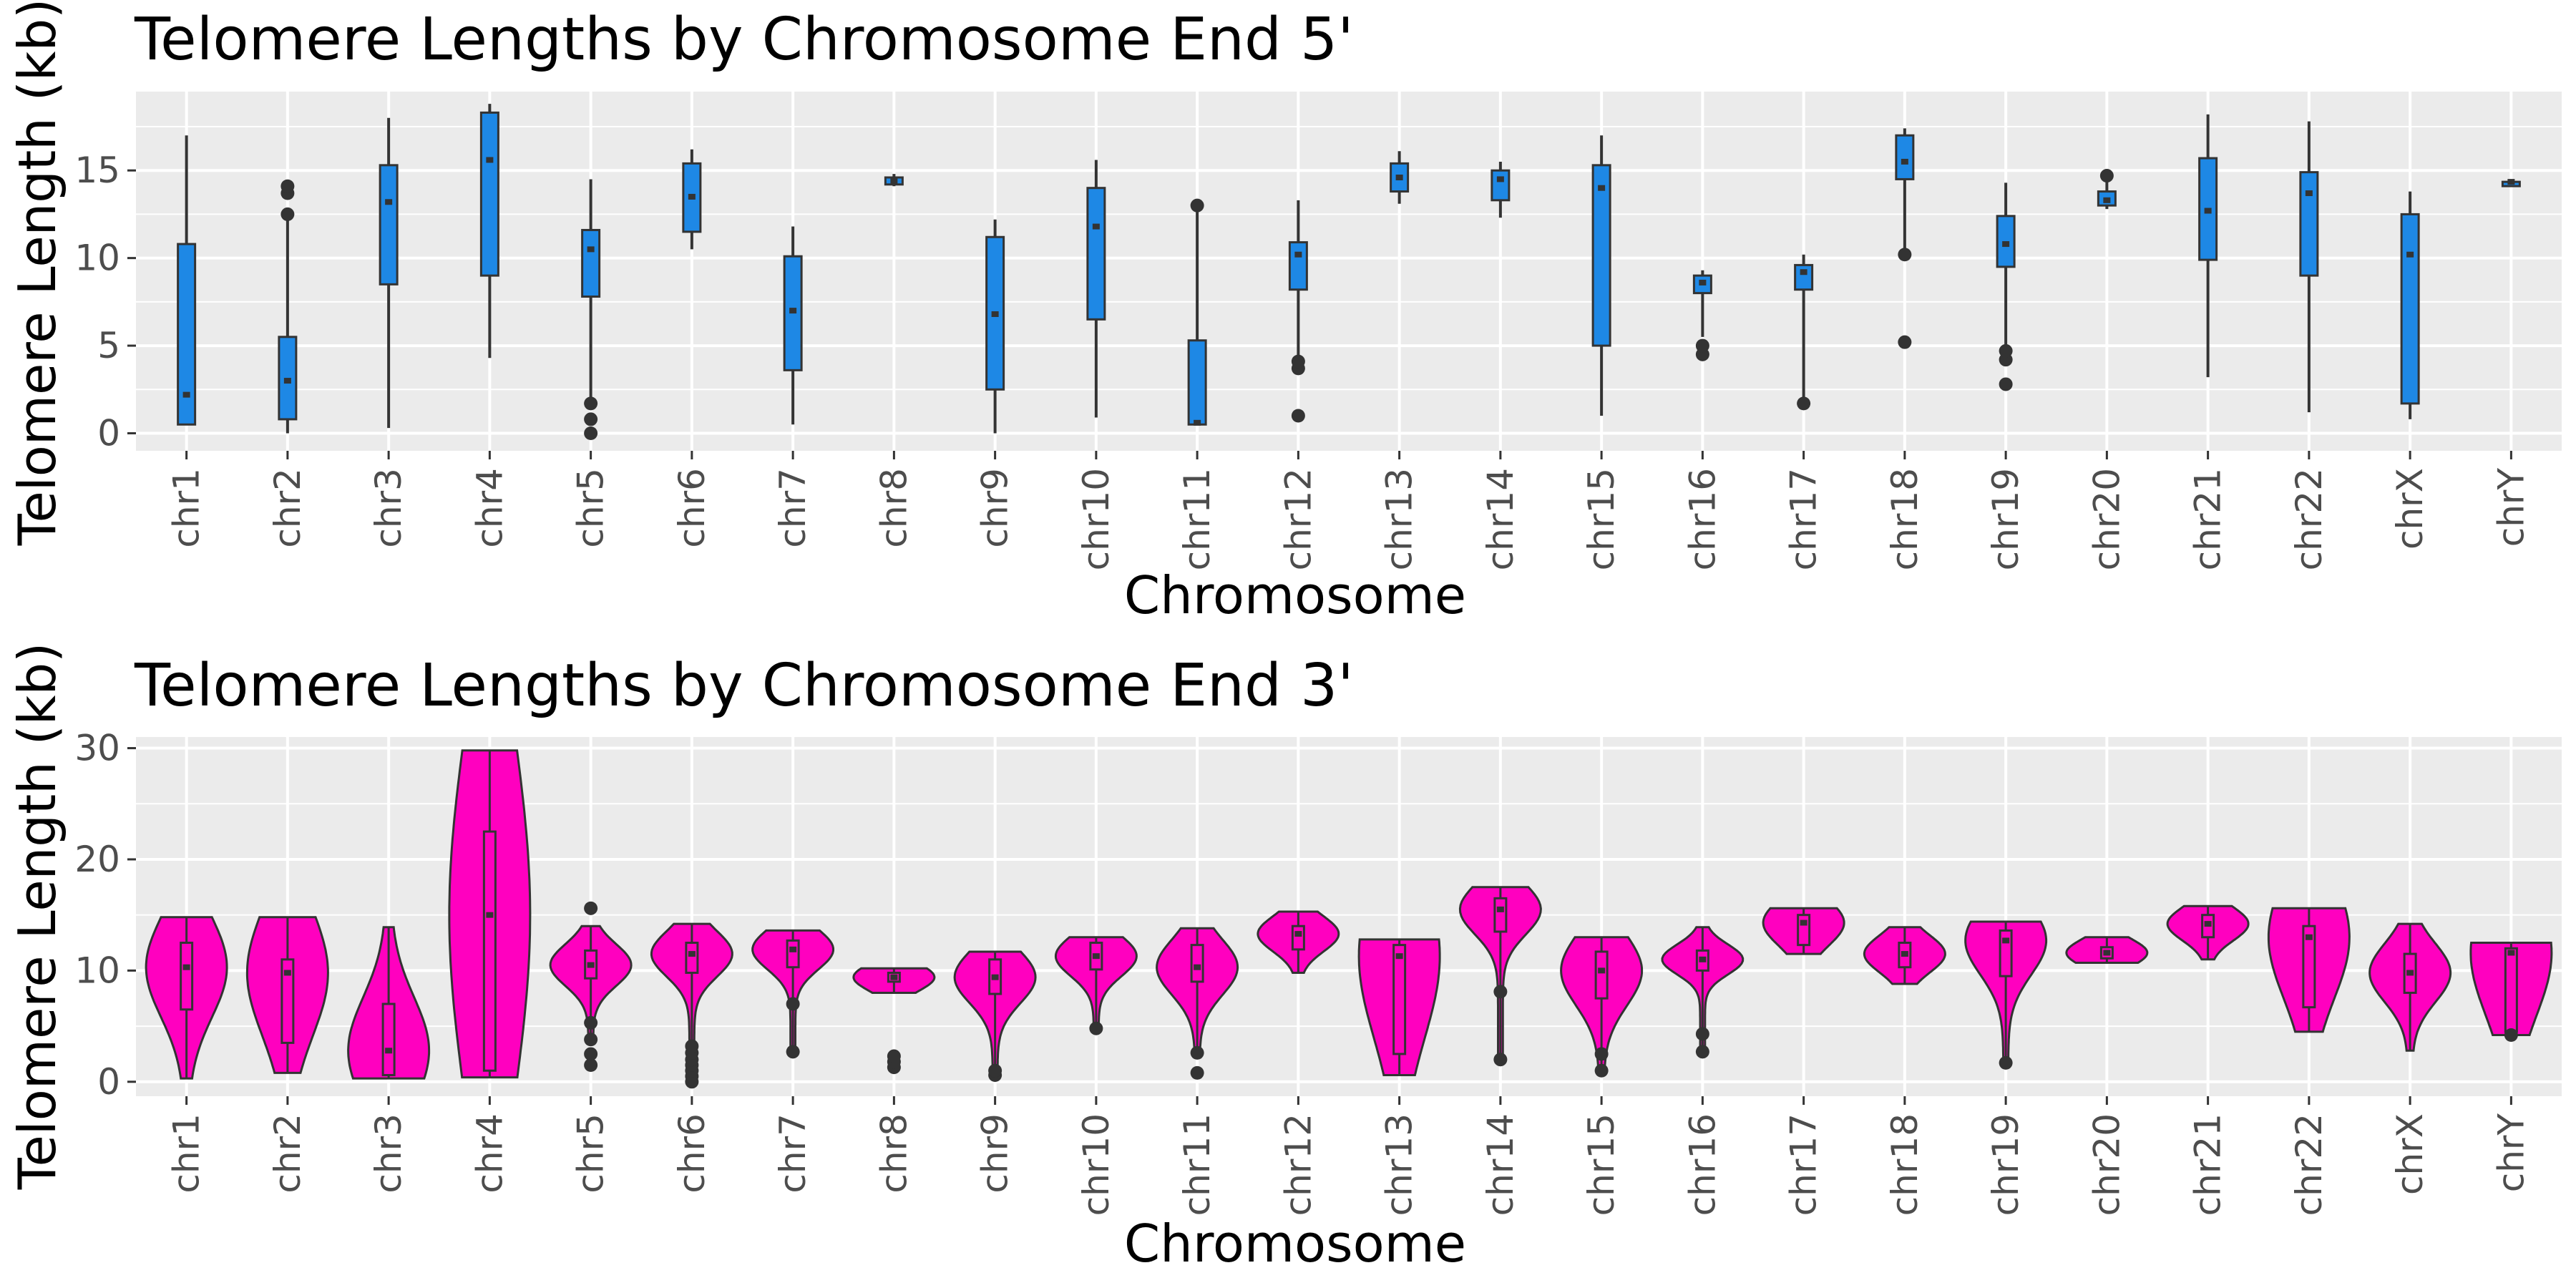 Image resolution: width=2576 pixels, height=1288 pixels. I want to click on violin-chr2, so click(287, 995).